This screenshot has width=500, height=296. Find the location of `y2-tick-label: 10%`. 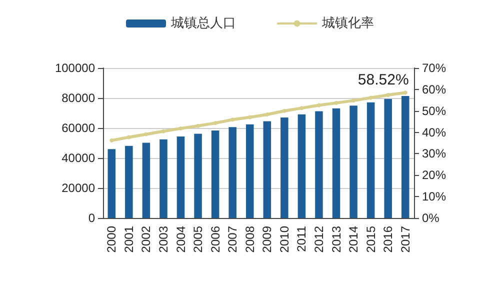

y2-tick-label: 10% is located at coordinates (434, 197).